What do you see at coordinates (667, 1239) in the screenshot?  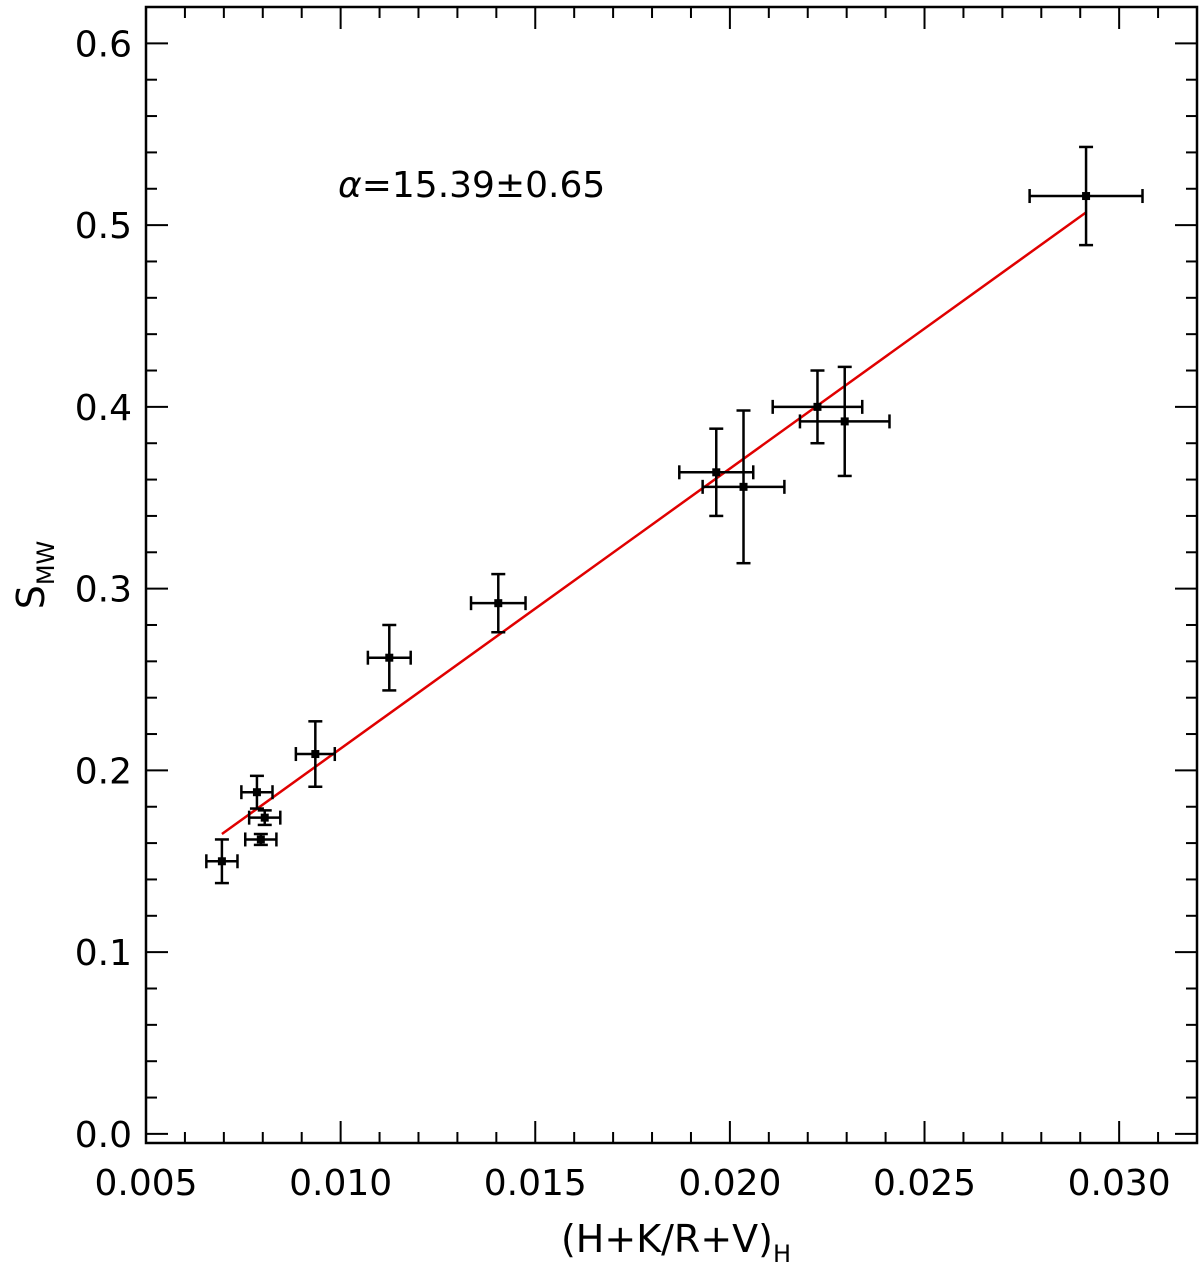 I see `x-axis-label-main: (H+K/R+V)` at bounding box center [667, 1239].